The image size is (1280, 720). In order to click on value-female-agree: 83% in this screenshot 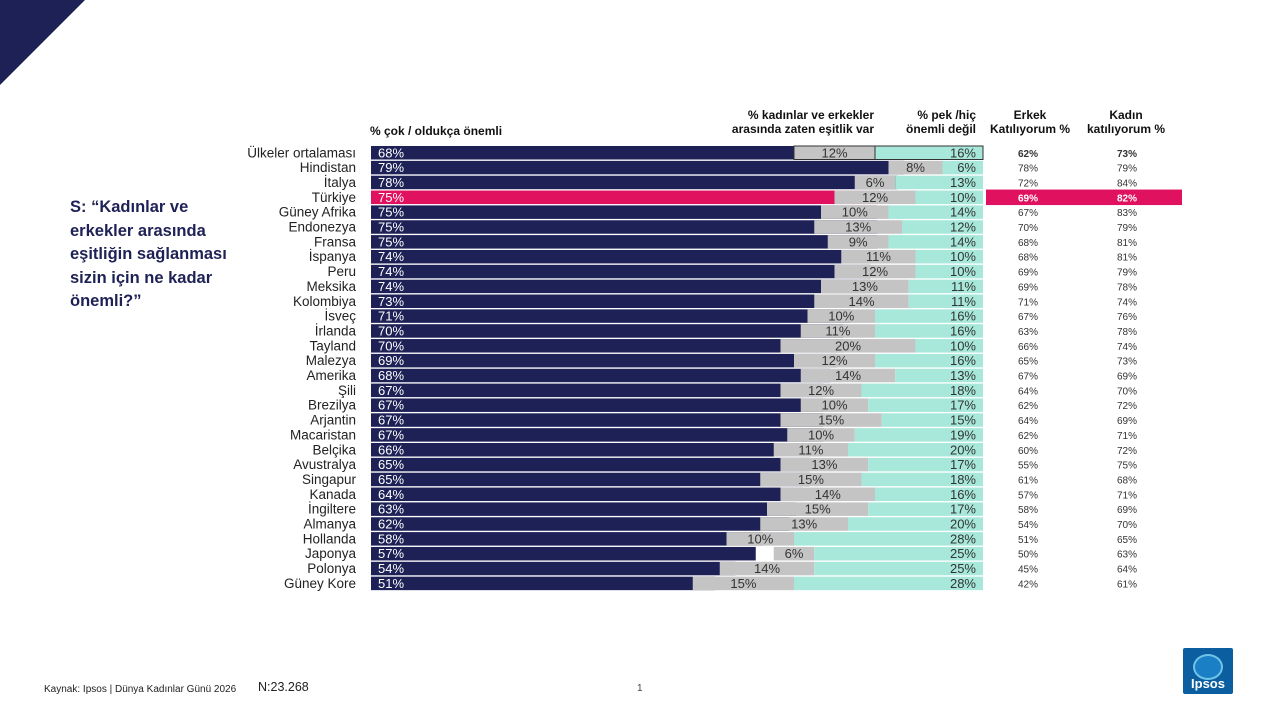, I will do `click(1127, 213)`.